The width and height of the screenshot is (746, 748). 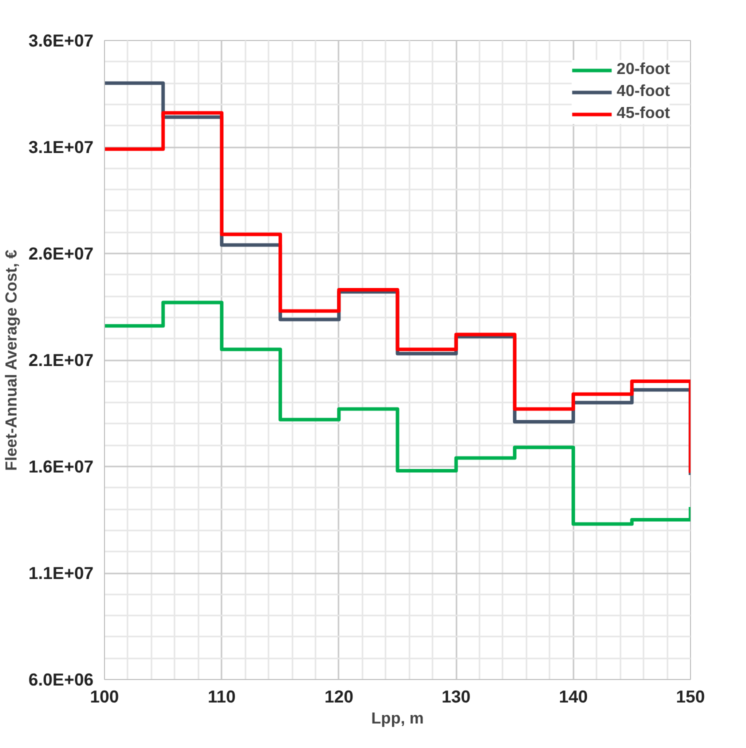 I want to click on x-tick-label: 100, so click(x=104, y=696).